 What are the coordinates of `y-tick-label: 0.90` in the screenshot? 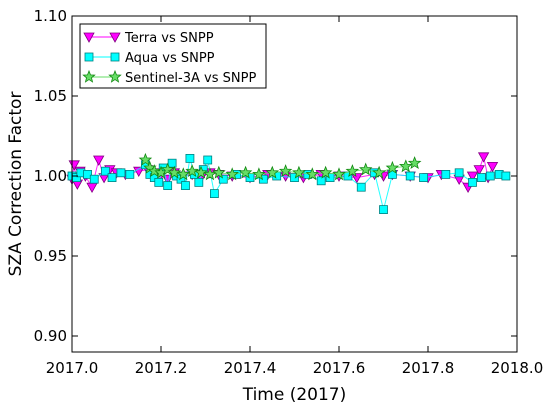 It's located at (50, 336).